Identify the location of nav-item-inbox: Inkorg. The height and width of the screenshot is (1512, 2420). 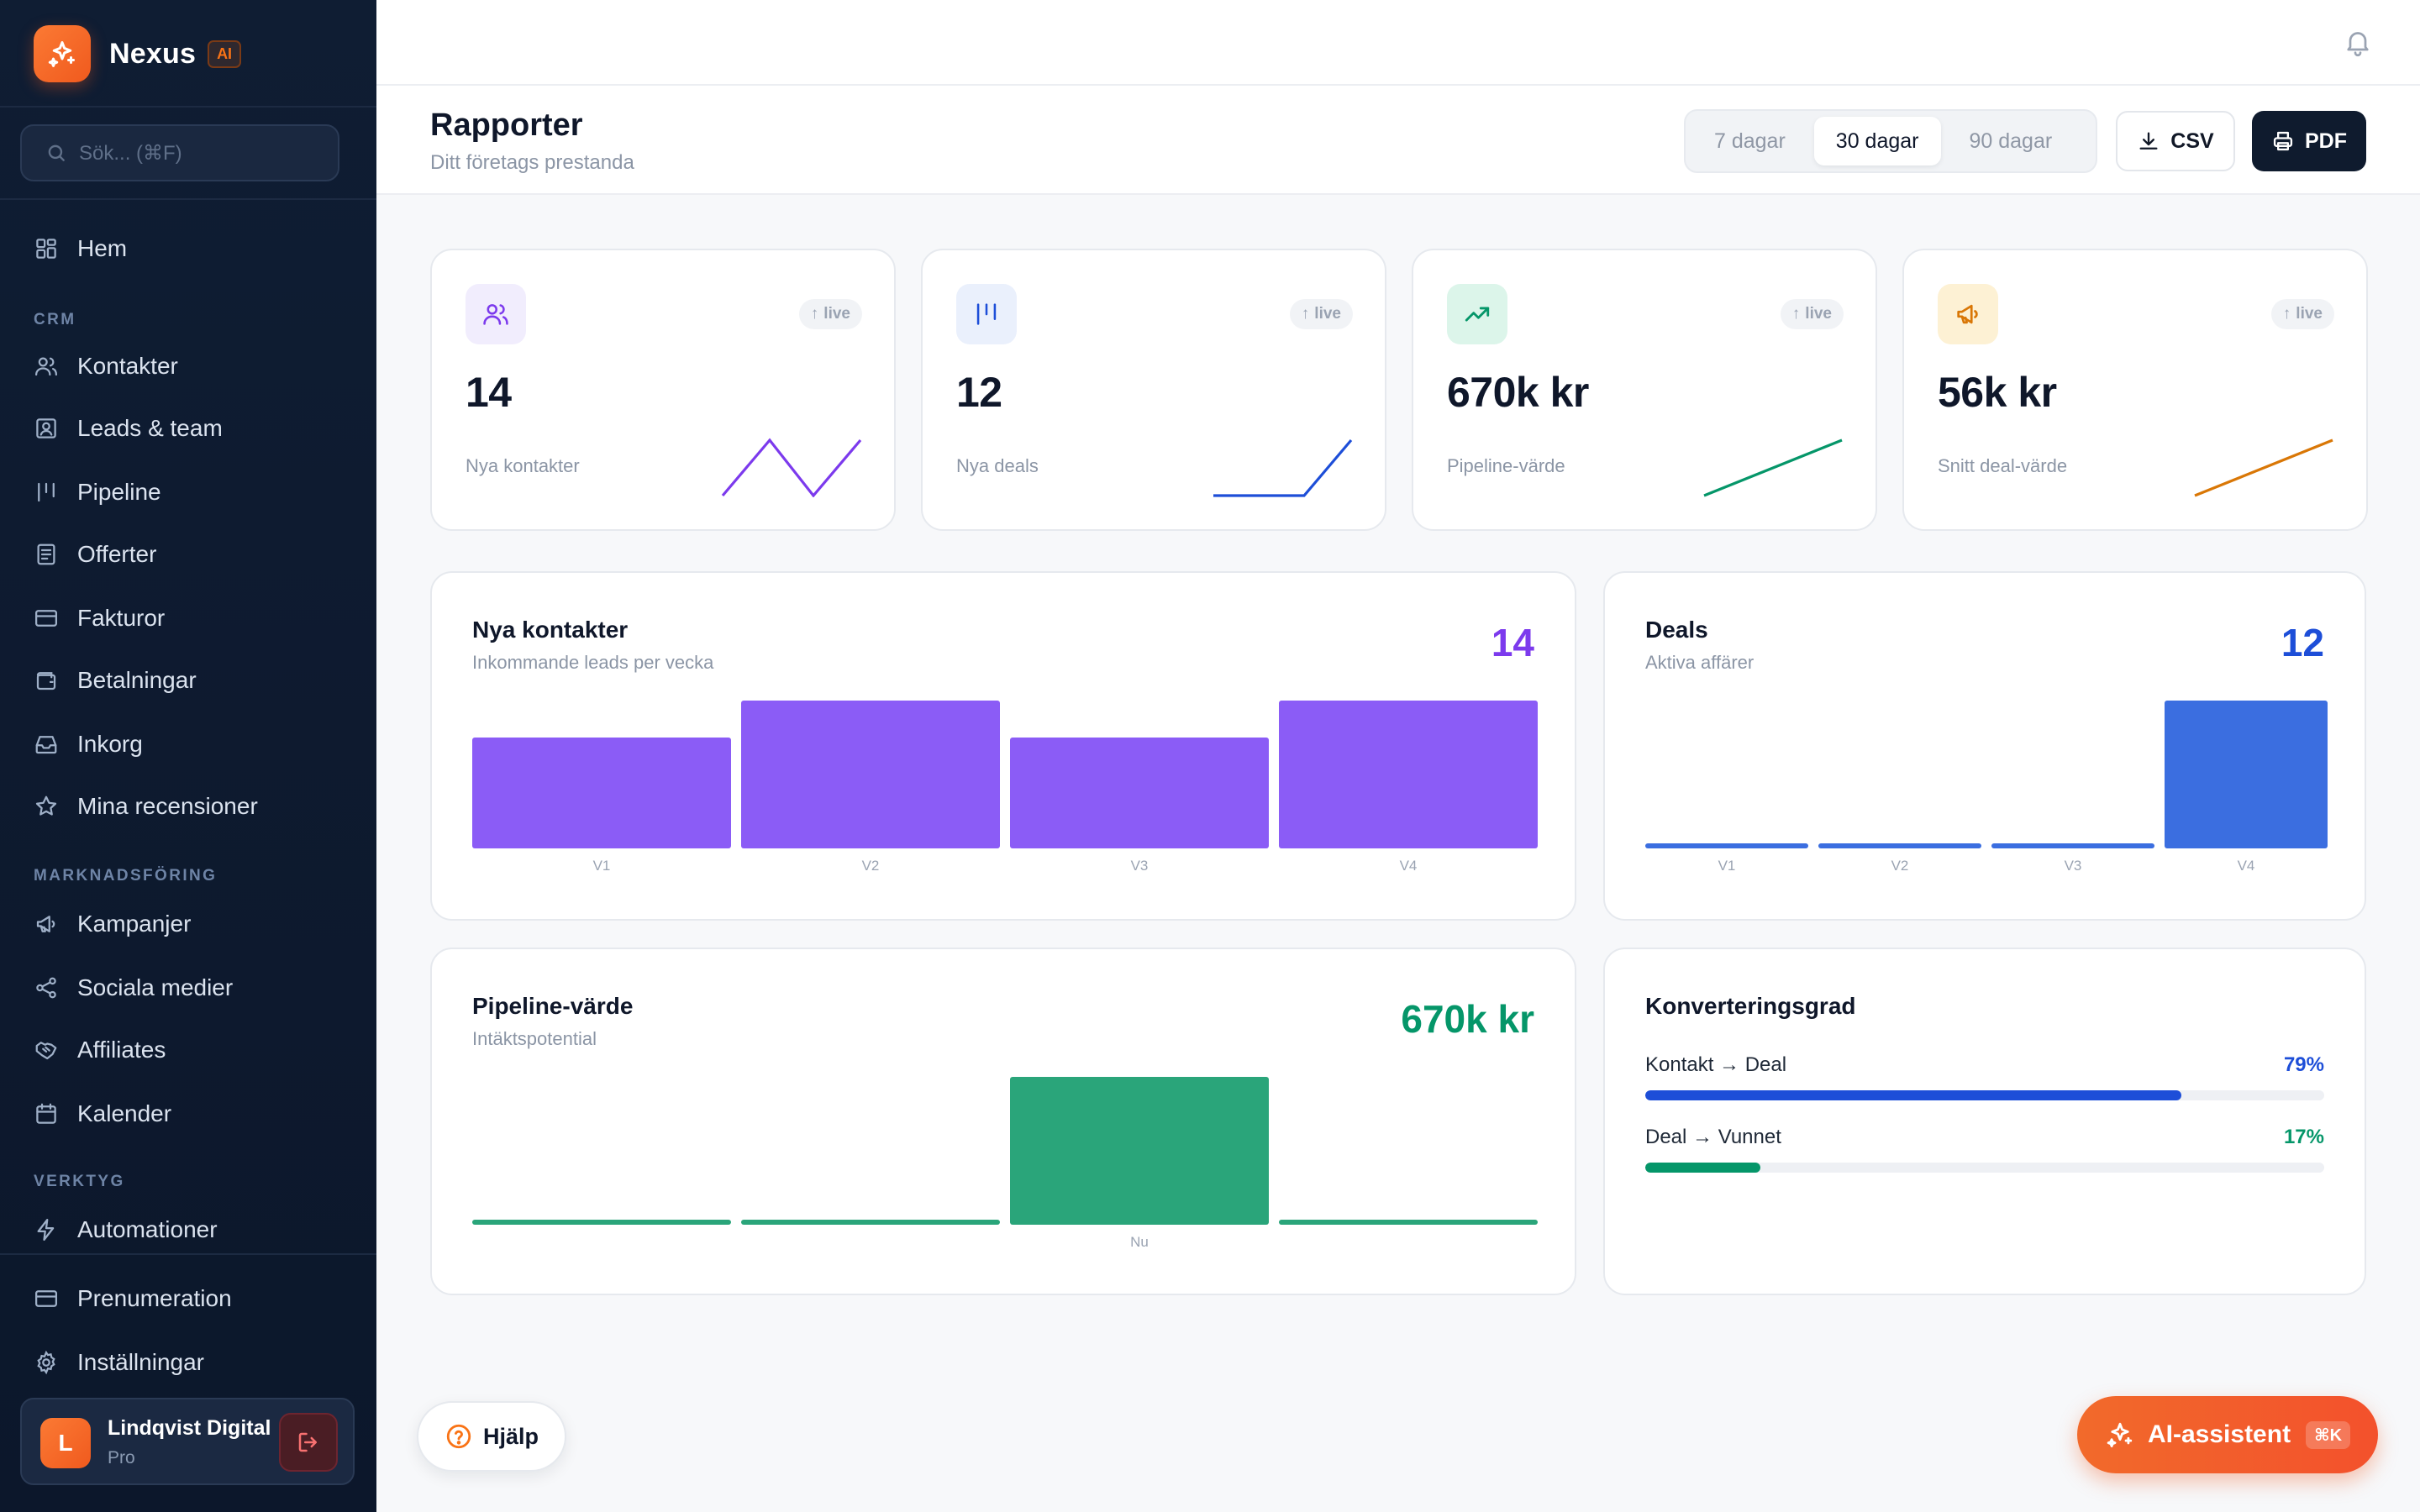
(189, 744).